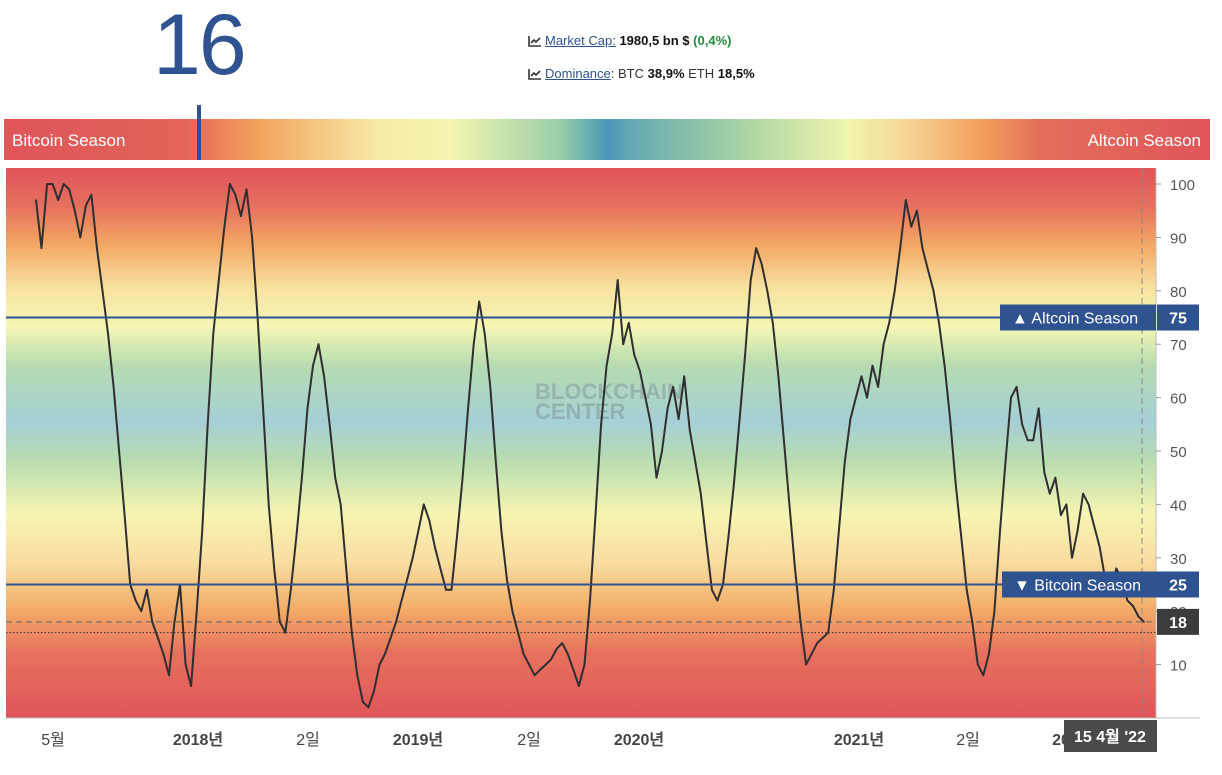  Describe the element at coordinates (534, 41) in the screenshot. I see `chart-trend-icon` at that location.